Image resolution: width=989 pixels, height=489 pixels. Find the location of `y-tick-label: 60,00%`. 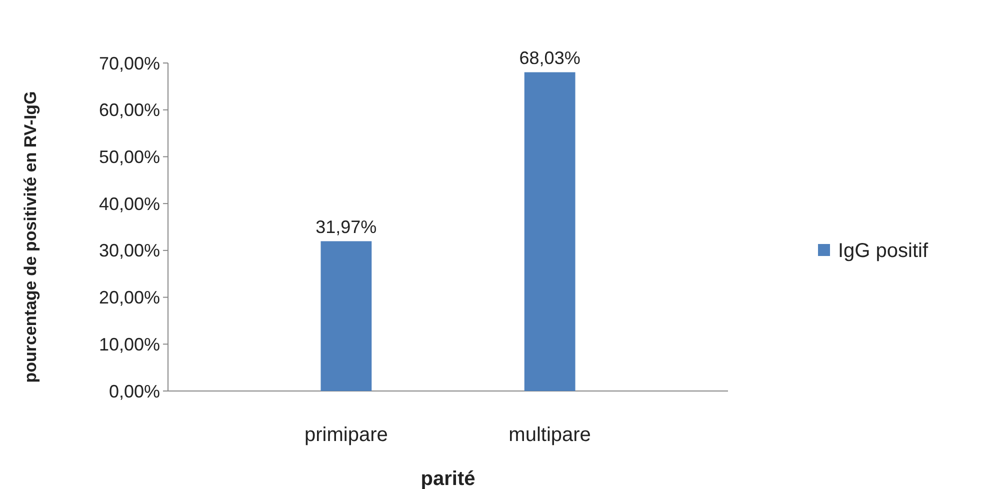

y-tick-label: 60,00% is located at coordinates (129, 110).